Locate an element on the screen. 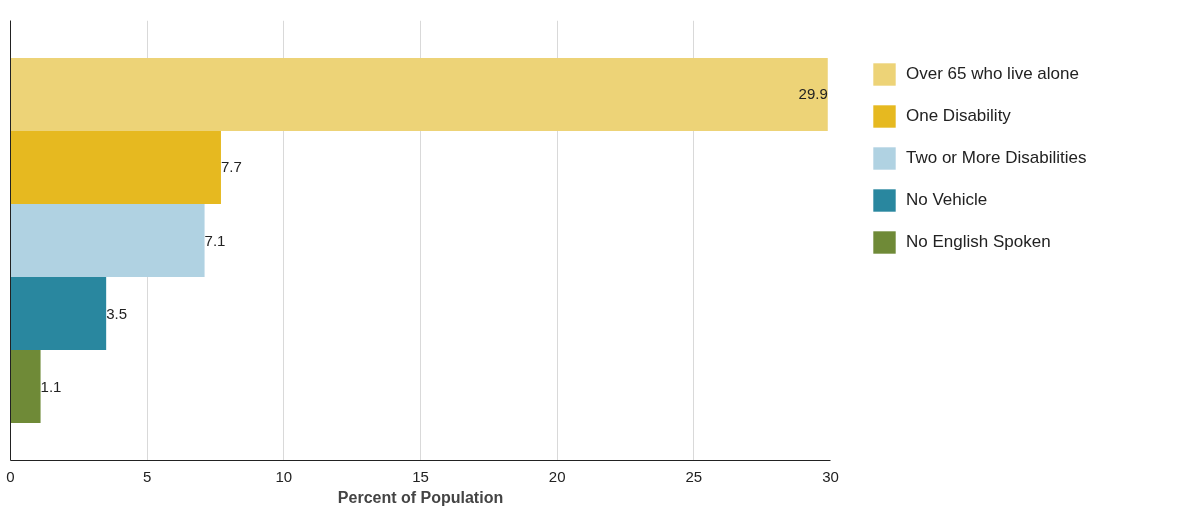 This screenshot has height=531, width=1199. legend-label: Over 65 who live alone is located at coordinates (992, 74).